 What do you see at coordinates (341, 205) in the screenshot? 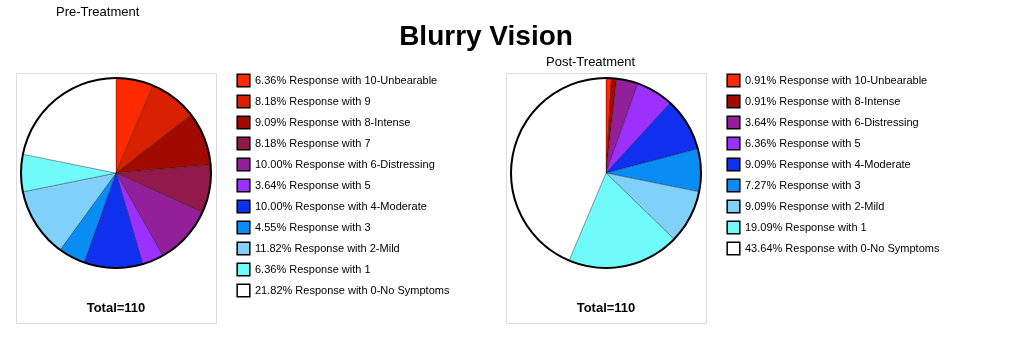
I see `legend-label: 10.00% Response with 4-Moderate` at bounding box center [341, 205].